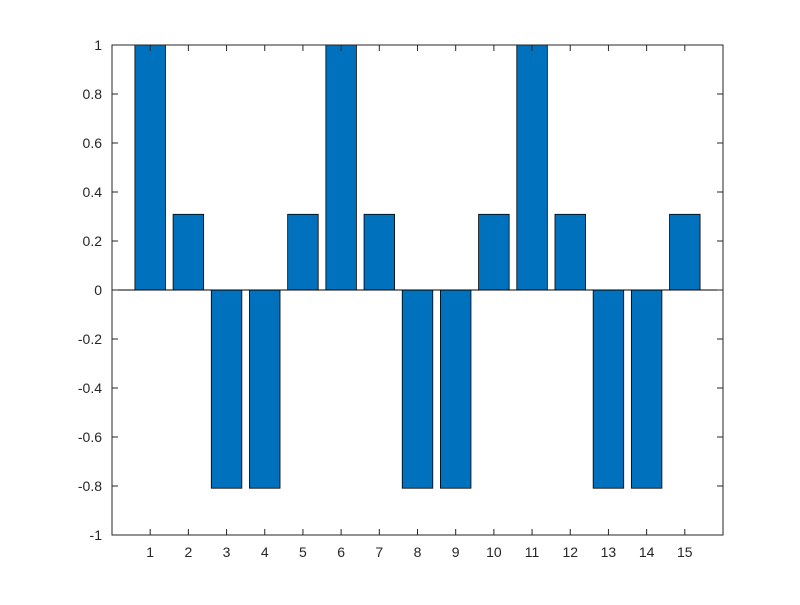 The image size is (800, 605). I want to click on x-tick-label: 6, so click(341, 552).